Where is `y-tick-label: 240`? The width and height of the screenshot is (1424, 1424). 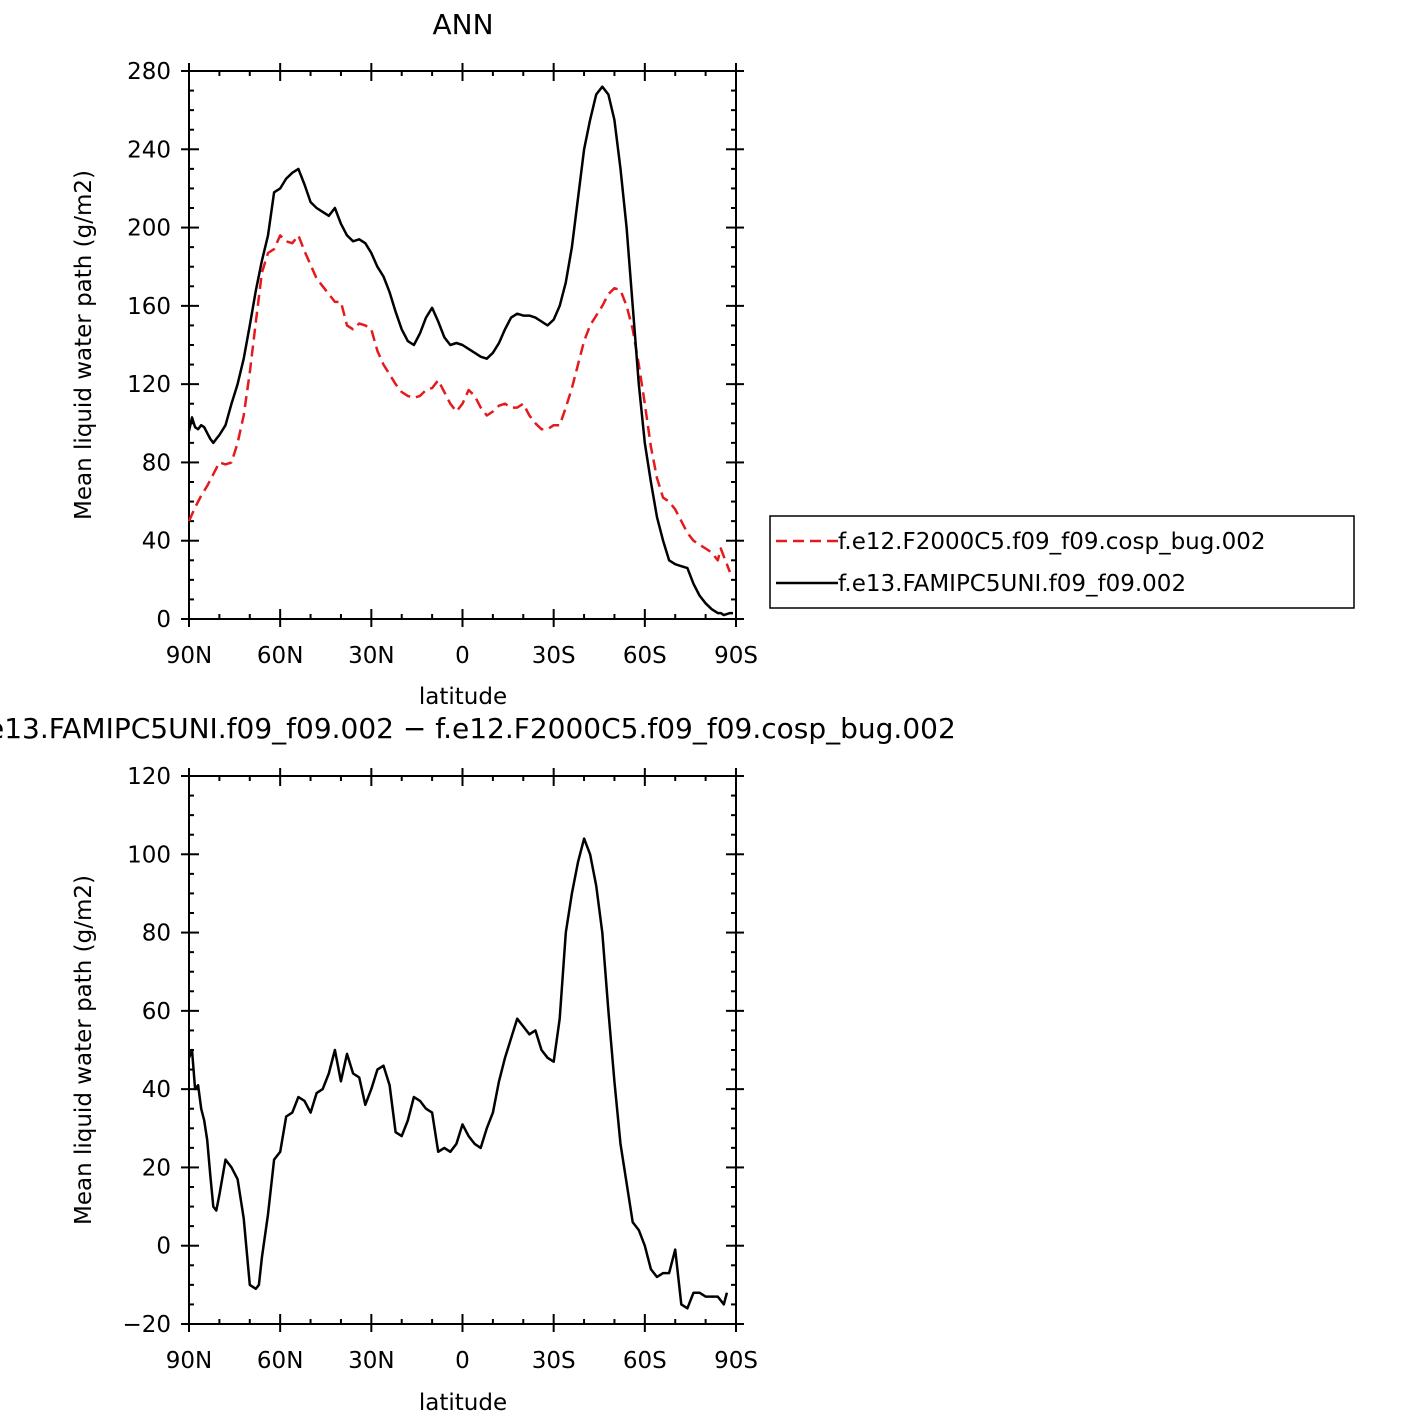
y-tick-label: 240 is located at coordinates (149, 150).